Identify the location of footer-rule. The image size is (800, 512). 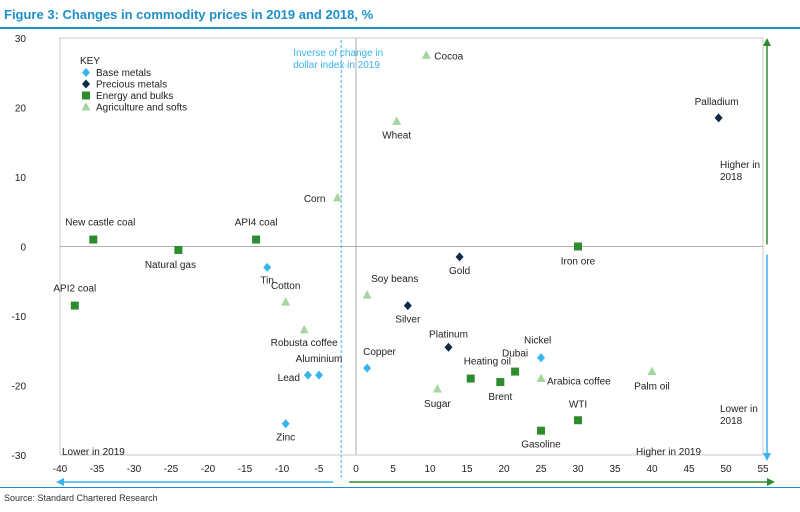
(400, 487).